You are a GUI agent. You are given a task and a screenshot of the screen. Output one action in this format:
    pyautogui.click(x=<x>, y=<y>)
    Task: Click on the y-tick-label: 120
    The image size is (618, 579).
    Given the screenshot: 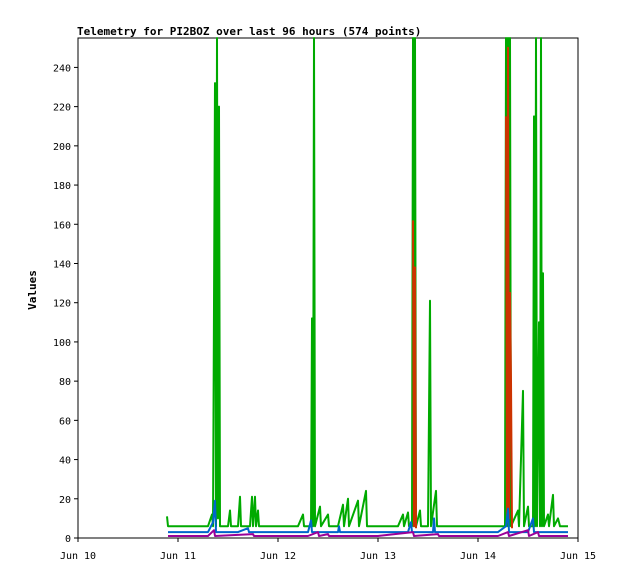 What is the action you would take?
    pyautogui.click(x=62, y=304)
    